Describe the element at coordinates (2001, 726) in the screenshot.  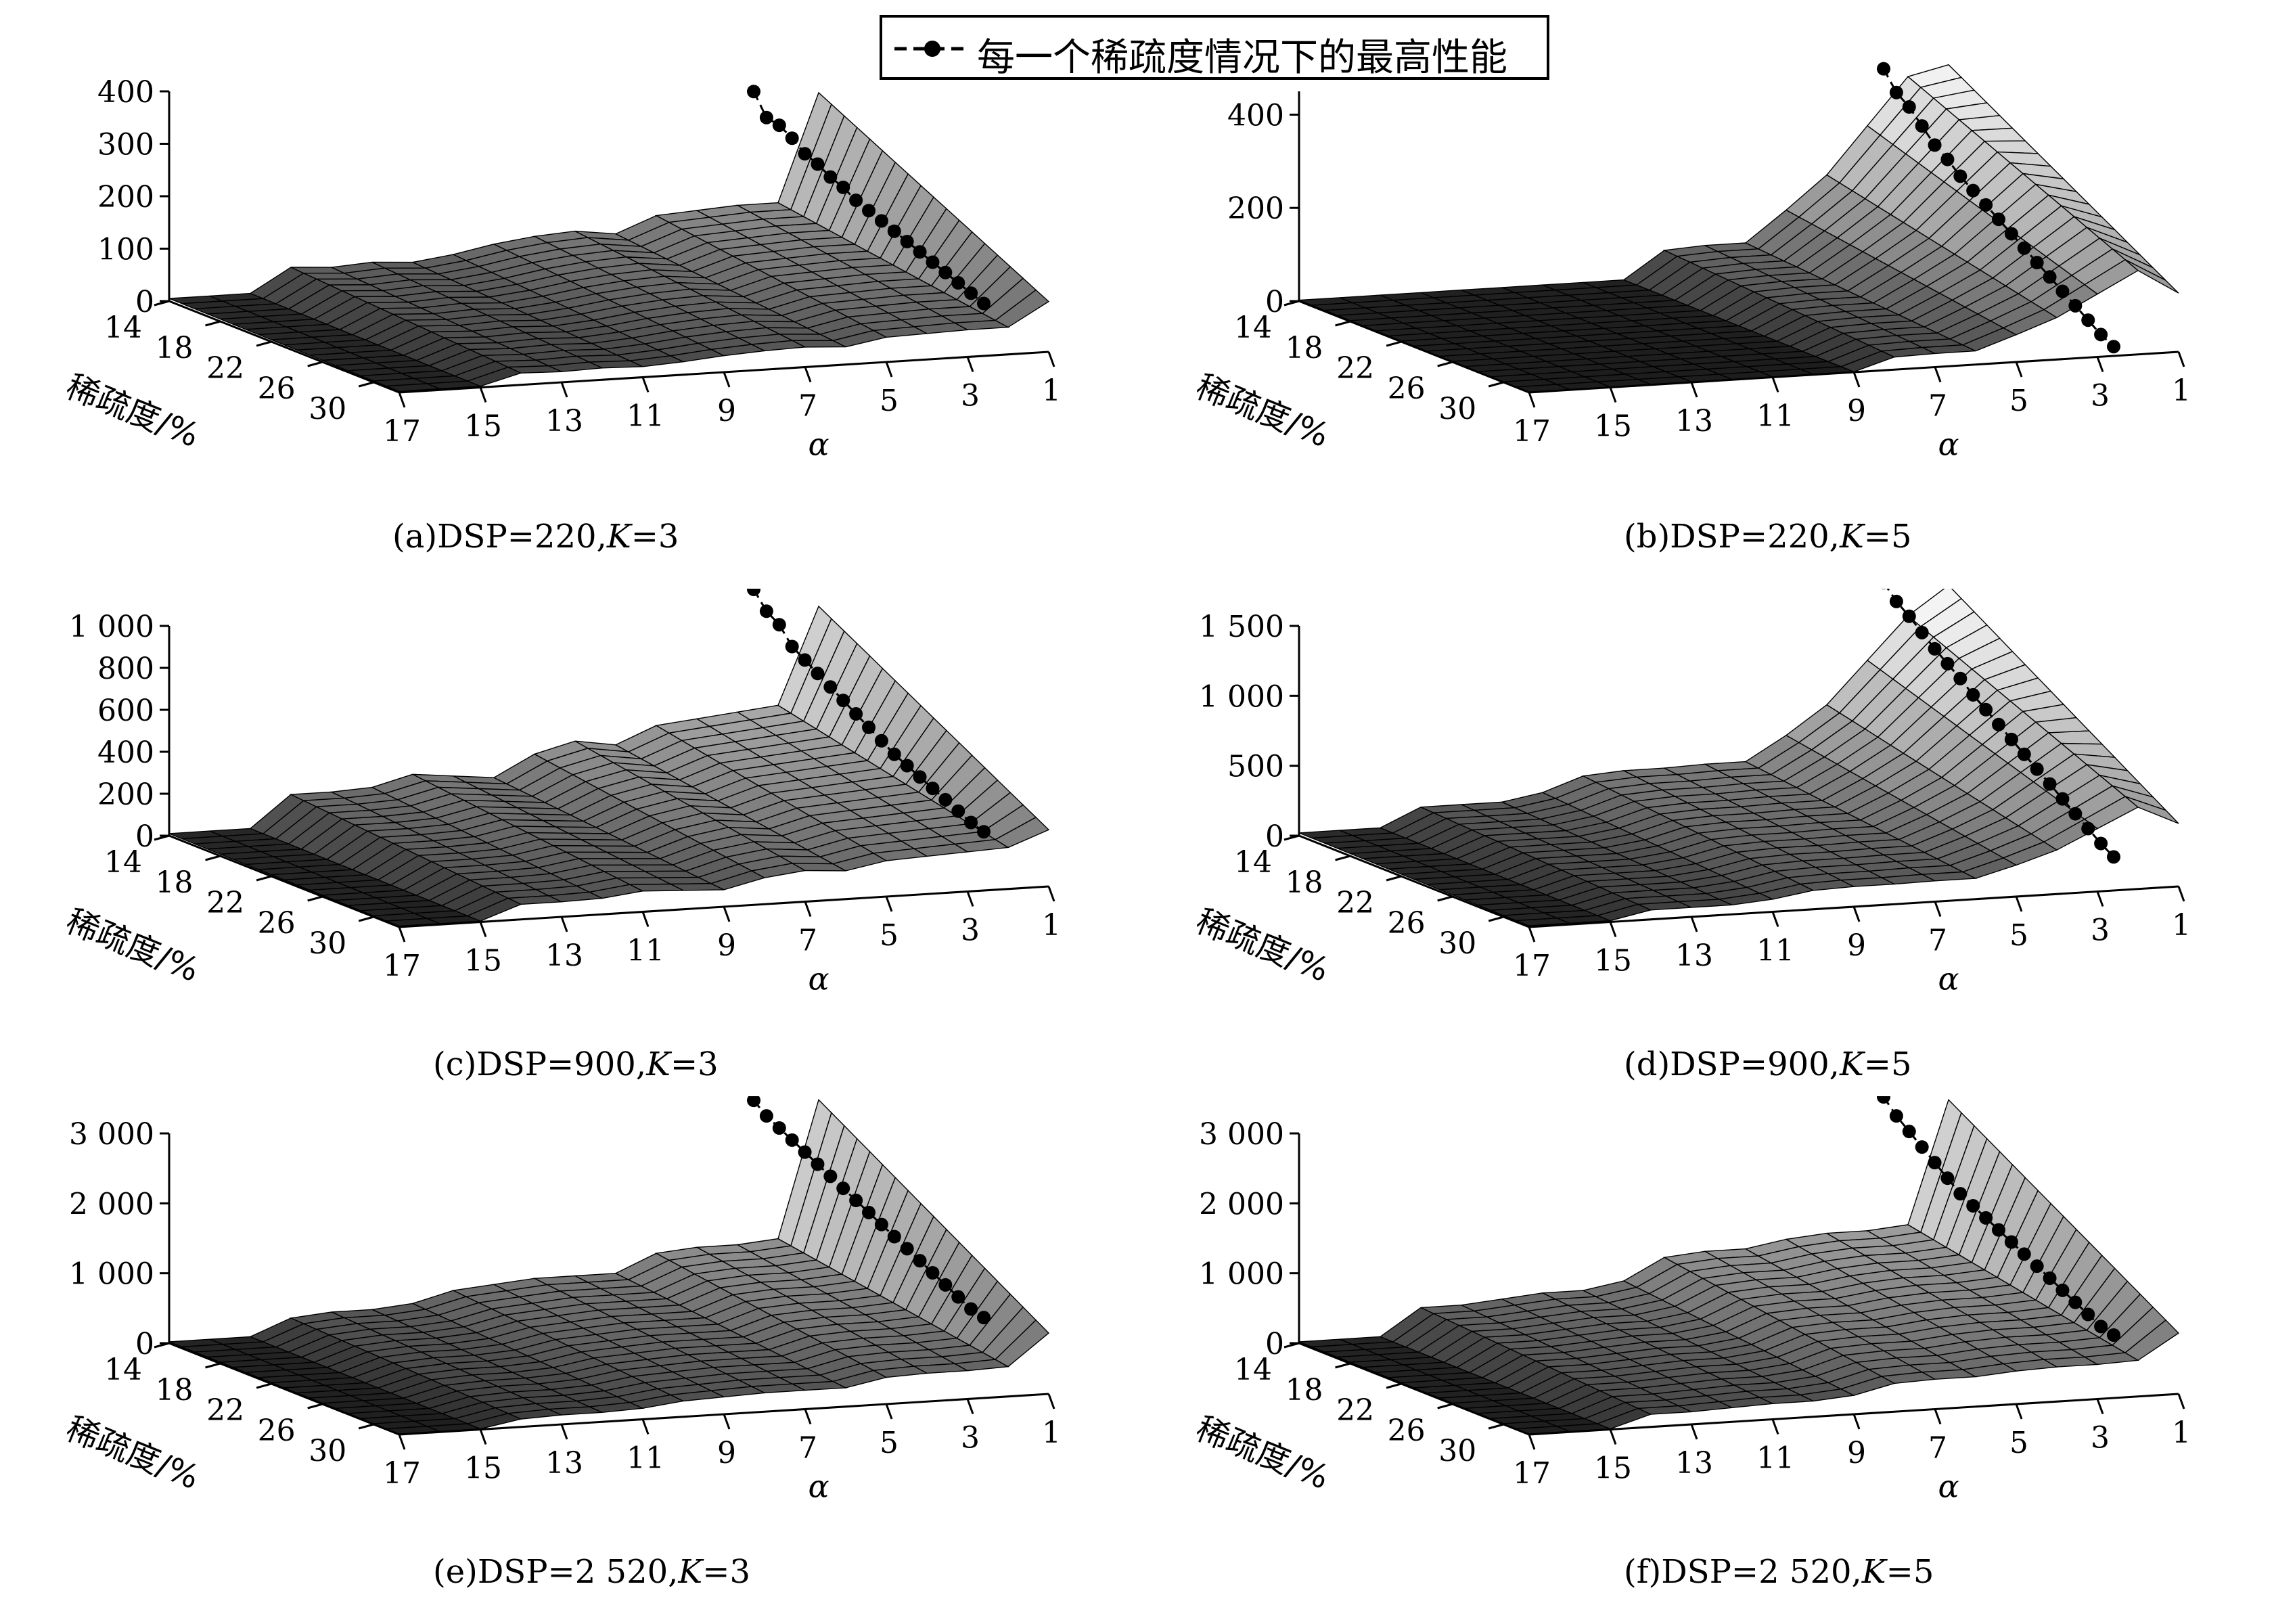
I see `max-series` at that location.